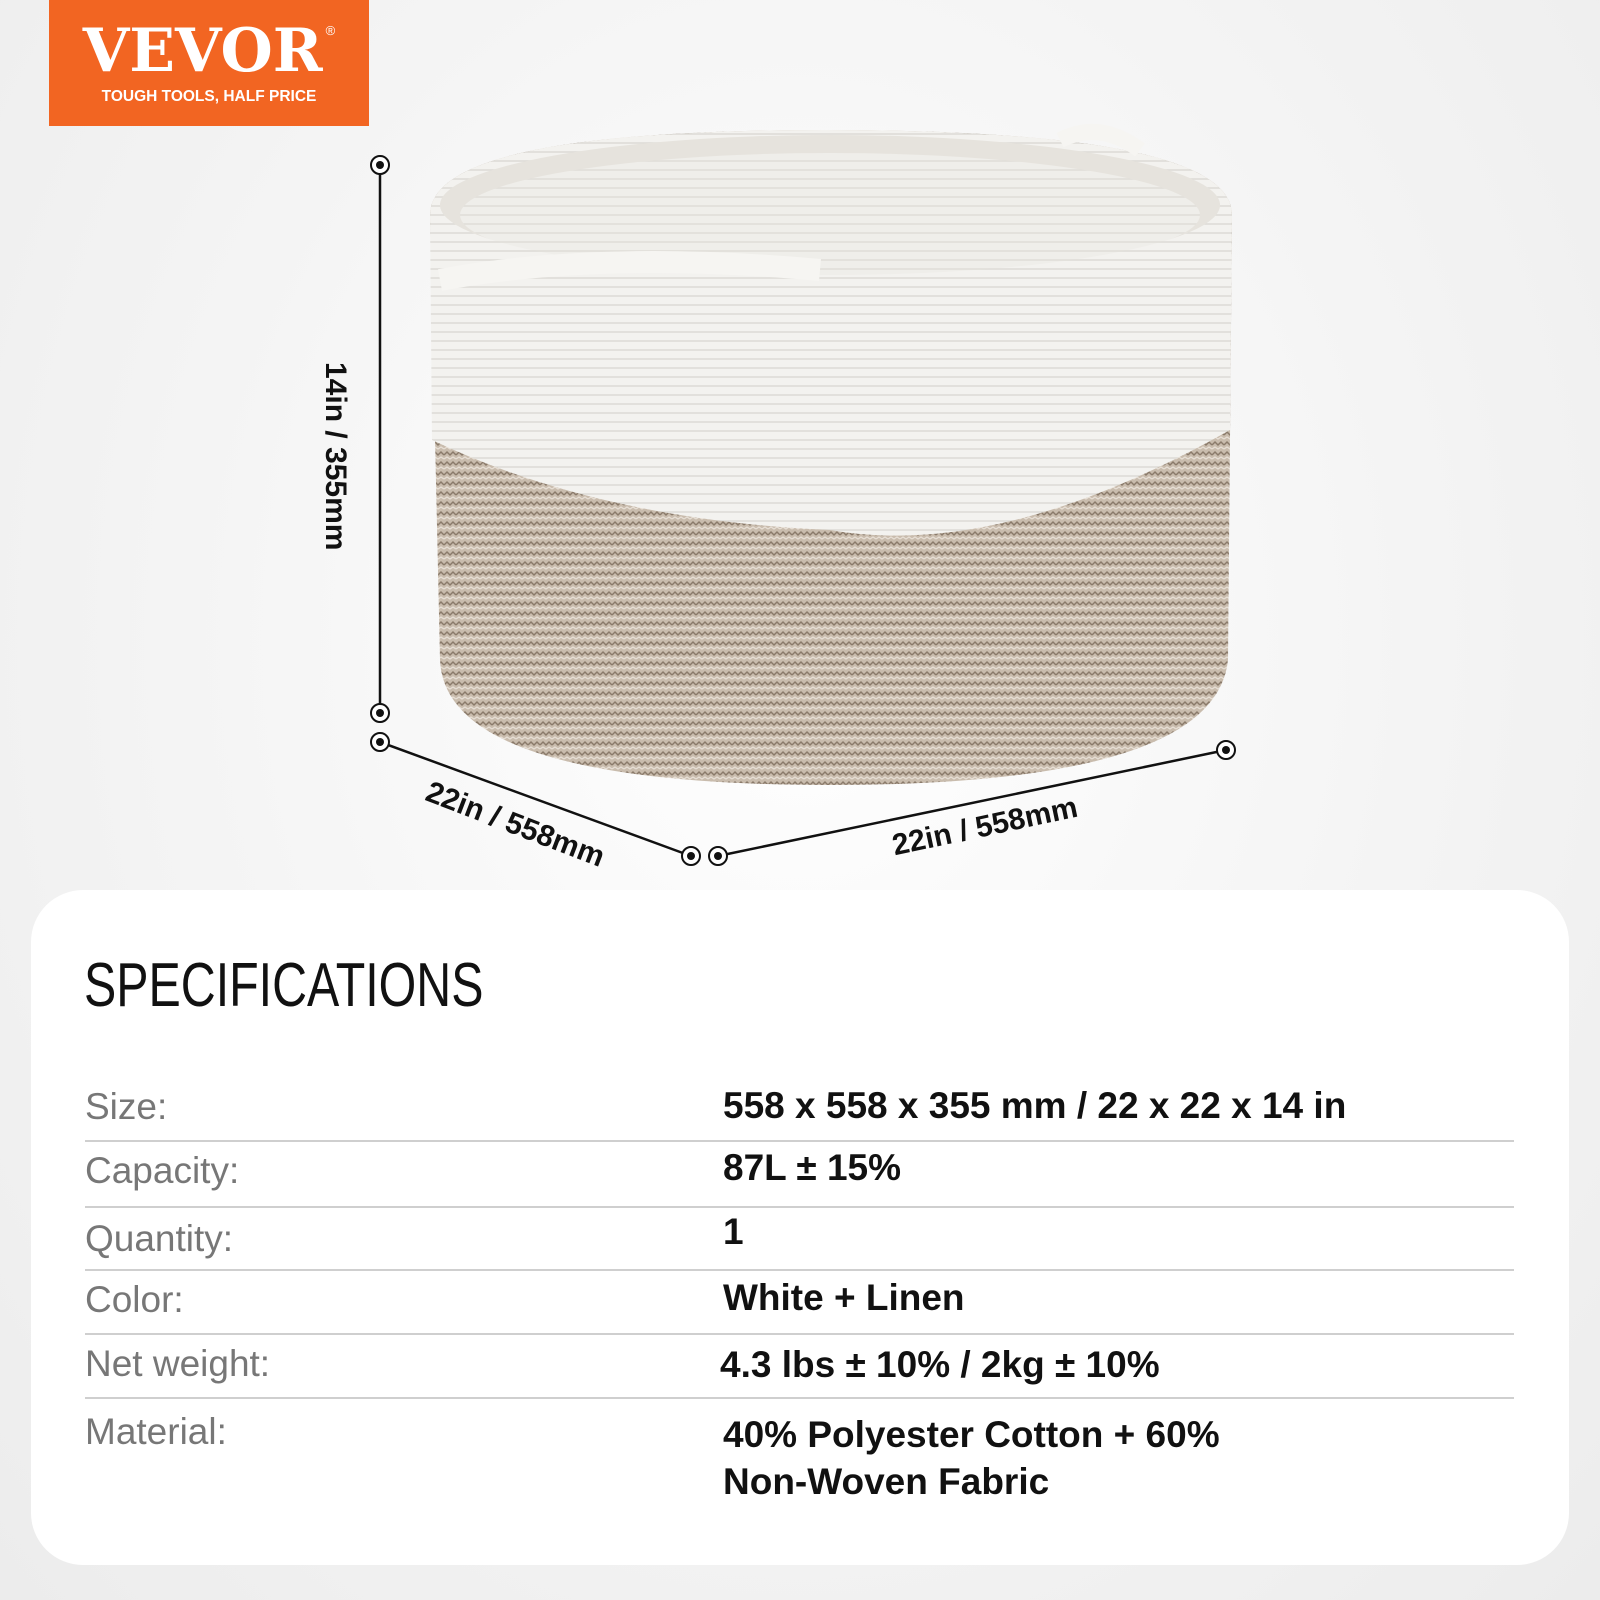 The image size is (1600, 1600). I want to click on specifications-title: SPECIFICATIONS, so click(284, 985).